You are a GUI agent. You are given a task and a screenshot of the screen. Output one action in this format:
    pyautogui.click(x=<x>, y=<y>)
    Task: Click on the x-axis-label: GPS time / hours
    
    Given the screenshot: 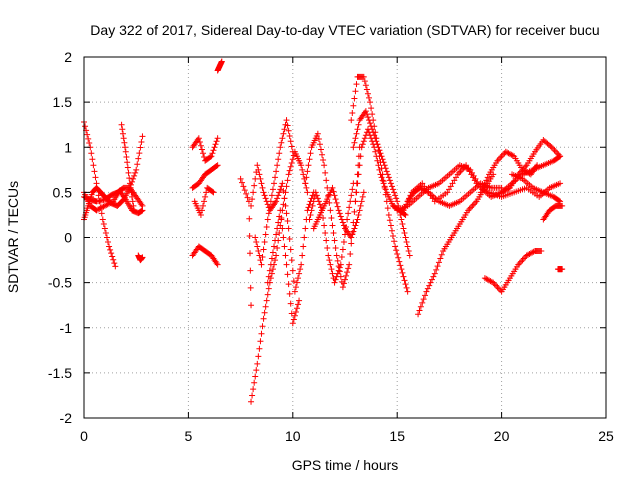 What is the action you would take?
    pyautogui.click(x=345, y=465)
    